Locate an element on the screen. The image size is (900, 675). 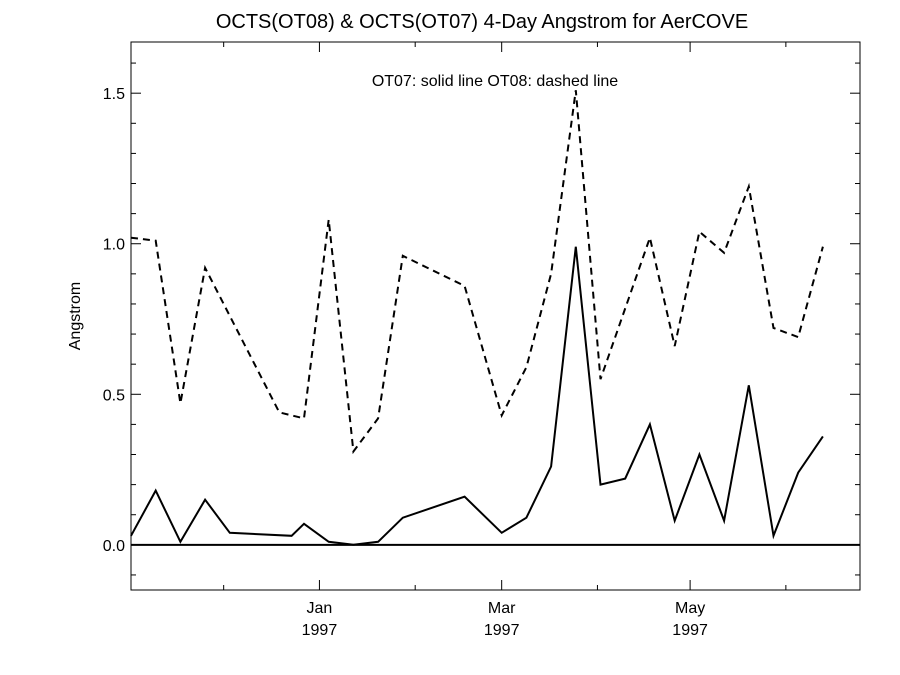
y-tick-label: 0.5 is located at coordinates (114, 395).